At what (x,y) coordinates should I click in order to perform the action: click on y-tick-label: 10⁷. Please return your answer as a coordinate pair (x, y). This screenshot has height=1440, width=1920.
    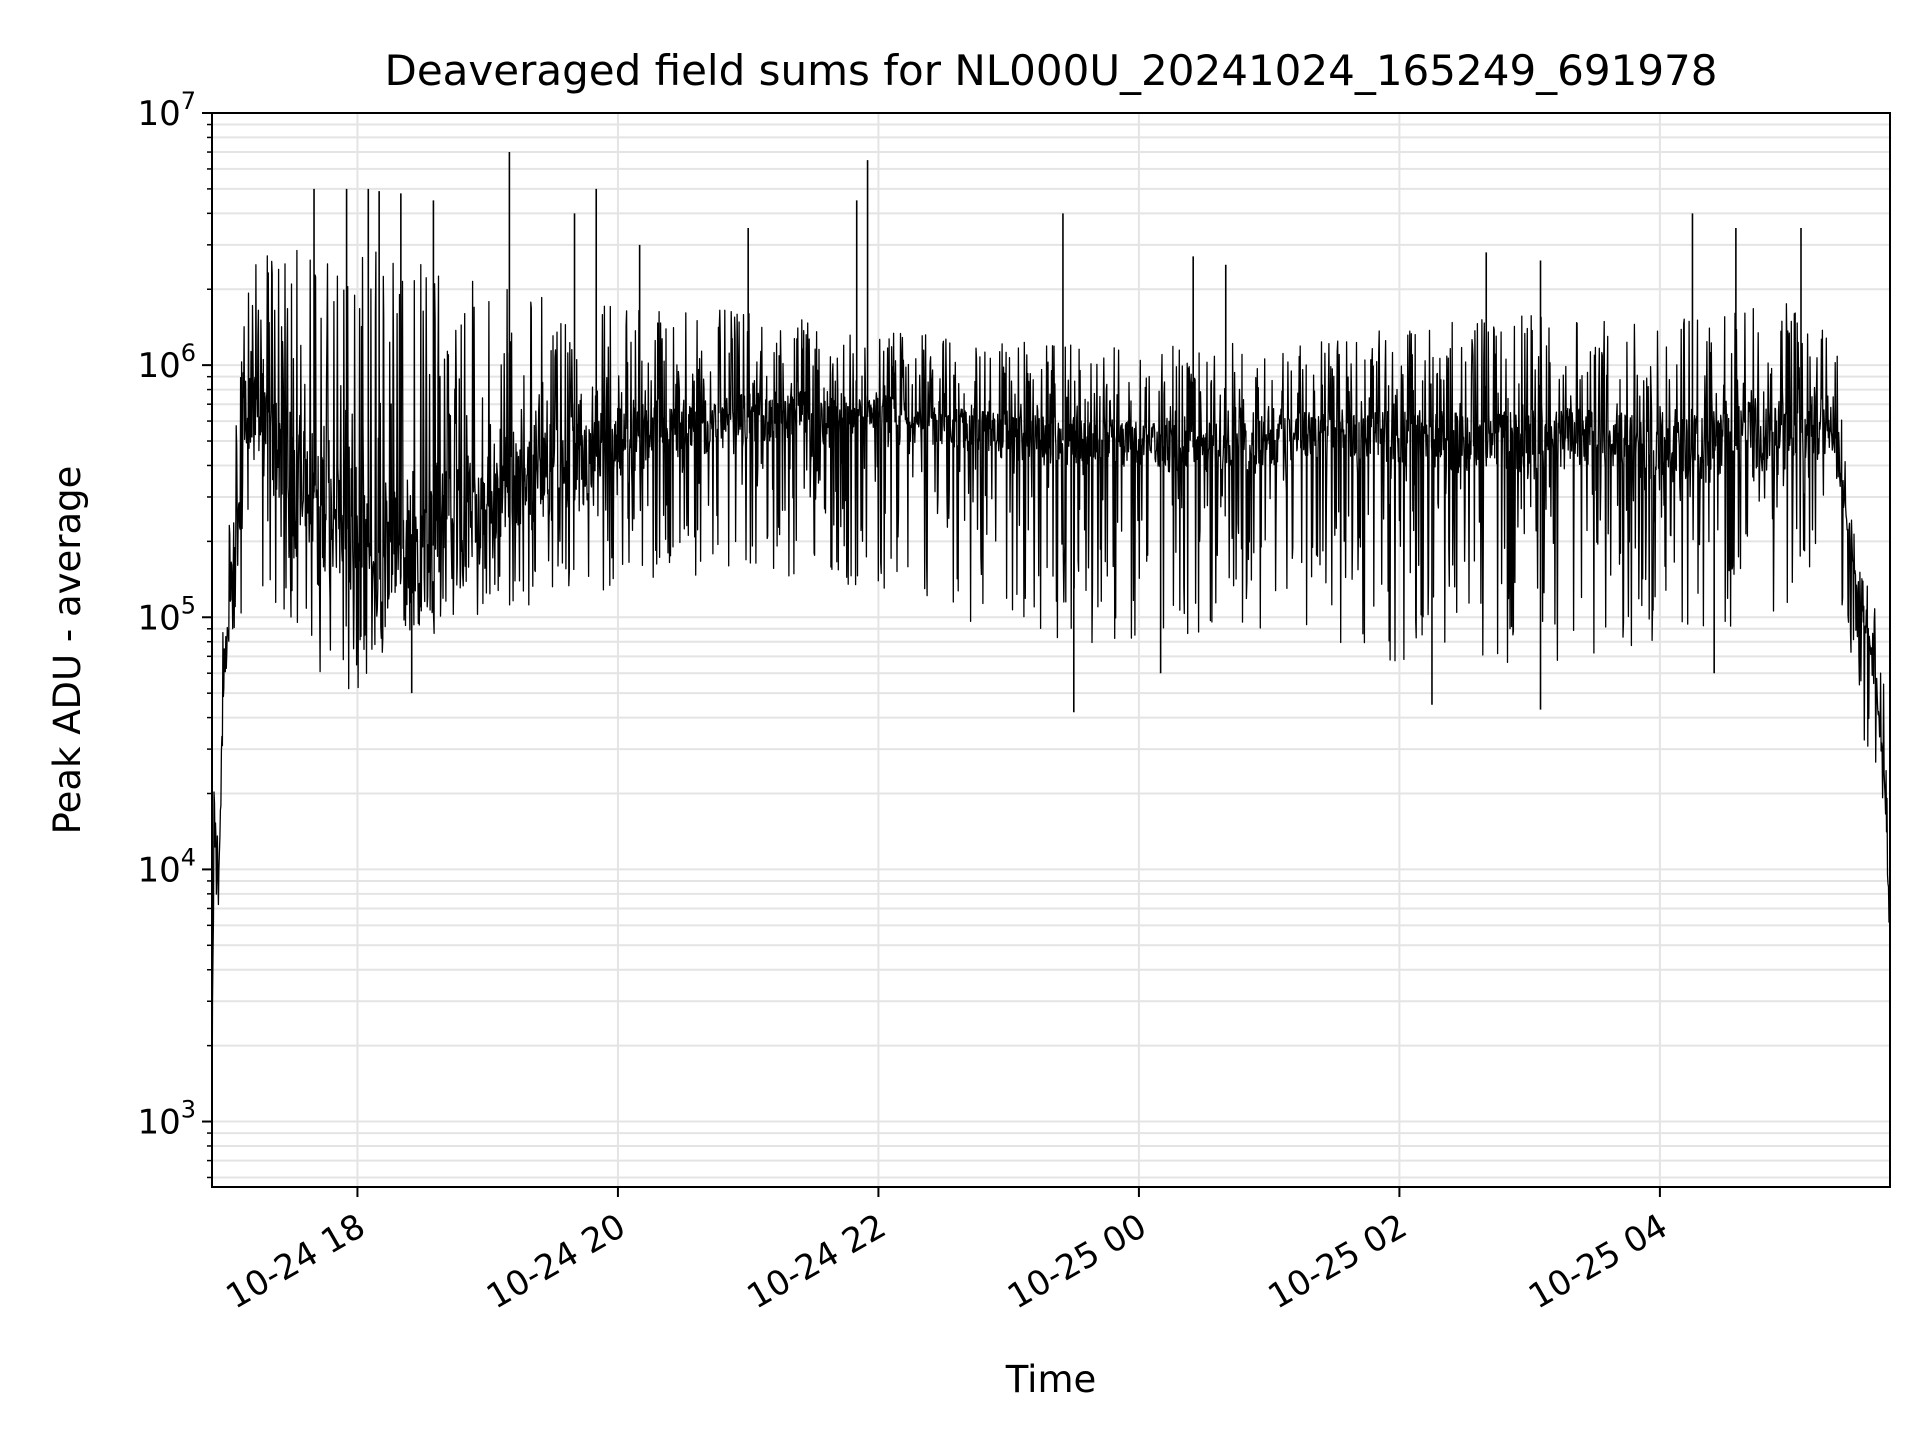
    Looking at the image, I should click on (166, 110).